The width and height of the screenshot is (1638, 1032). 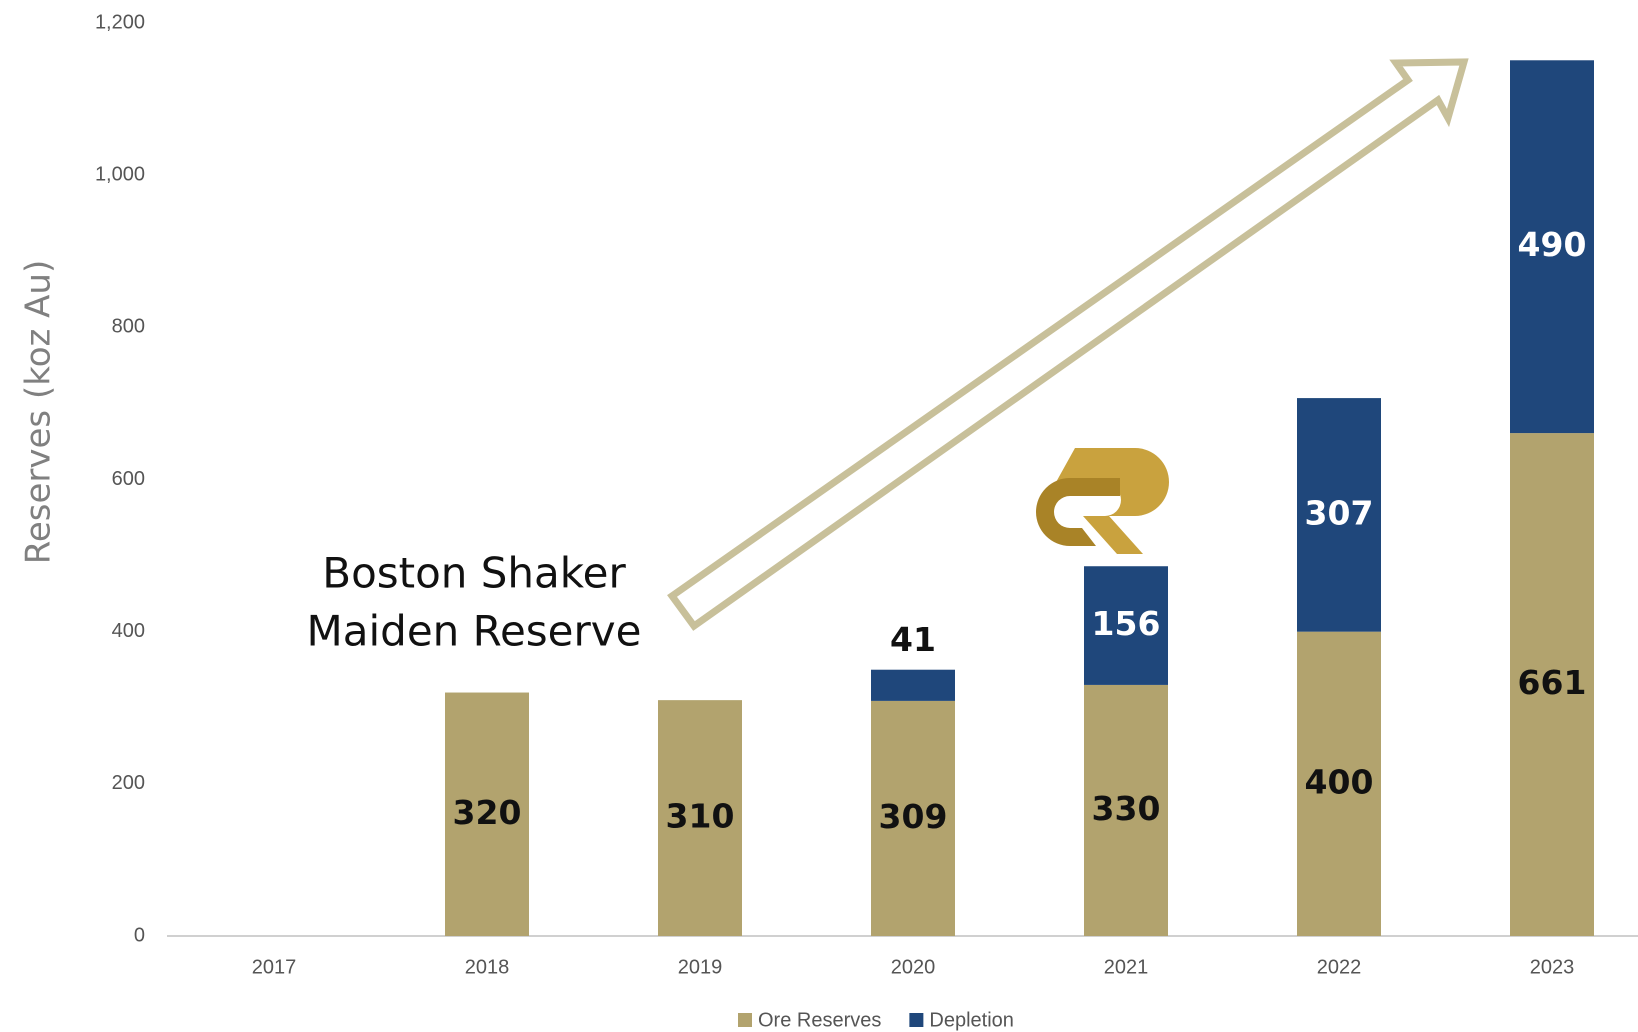 I want to click on value-label: 661, so click(x=1552, y=682).